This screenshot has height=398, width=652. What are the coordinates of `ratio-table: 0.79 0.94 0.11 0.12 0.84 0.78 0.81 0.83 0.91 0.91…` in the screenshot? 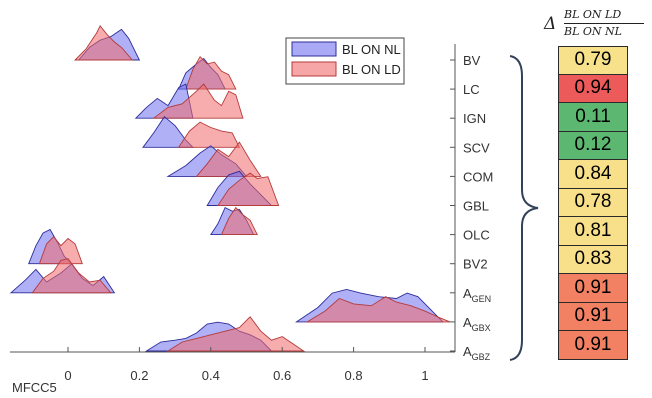 It's located at (593, 203).